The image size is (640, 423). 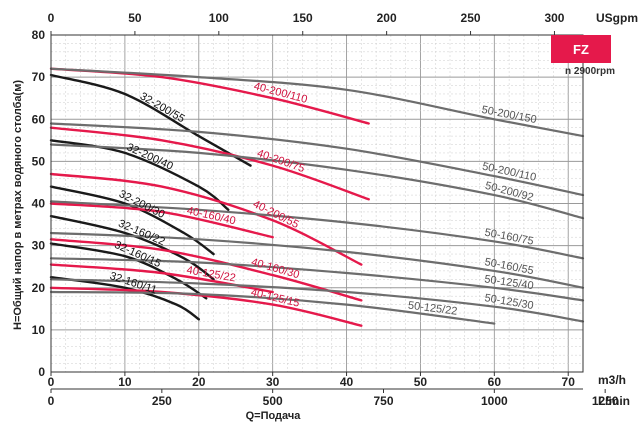 What do you see at coordinates (51, 18) in the screenshot?
I see `x-tick-label-usgpm: 0` at bounding box center [51, 18].